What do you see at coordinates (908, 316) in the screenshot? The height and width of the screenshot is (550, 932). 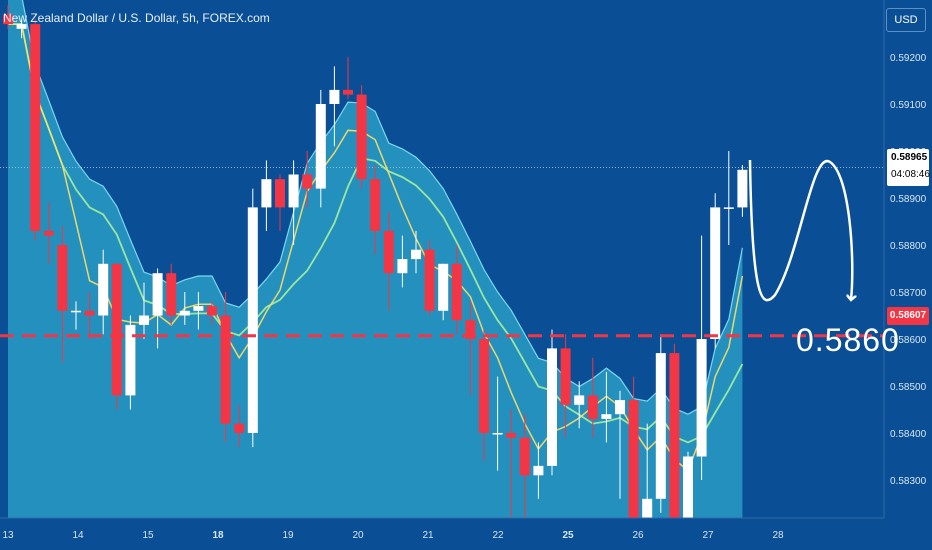 I see `level-price-tag: 0.58607` at bounding box center [908, 316].